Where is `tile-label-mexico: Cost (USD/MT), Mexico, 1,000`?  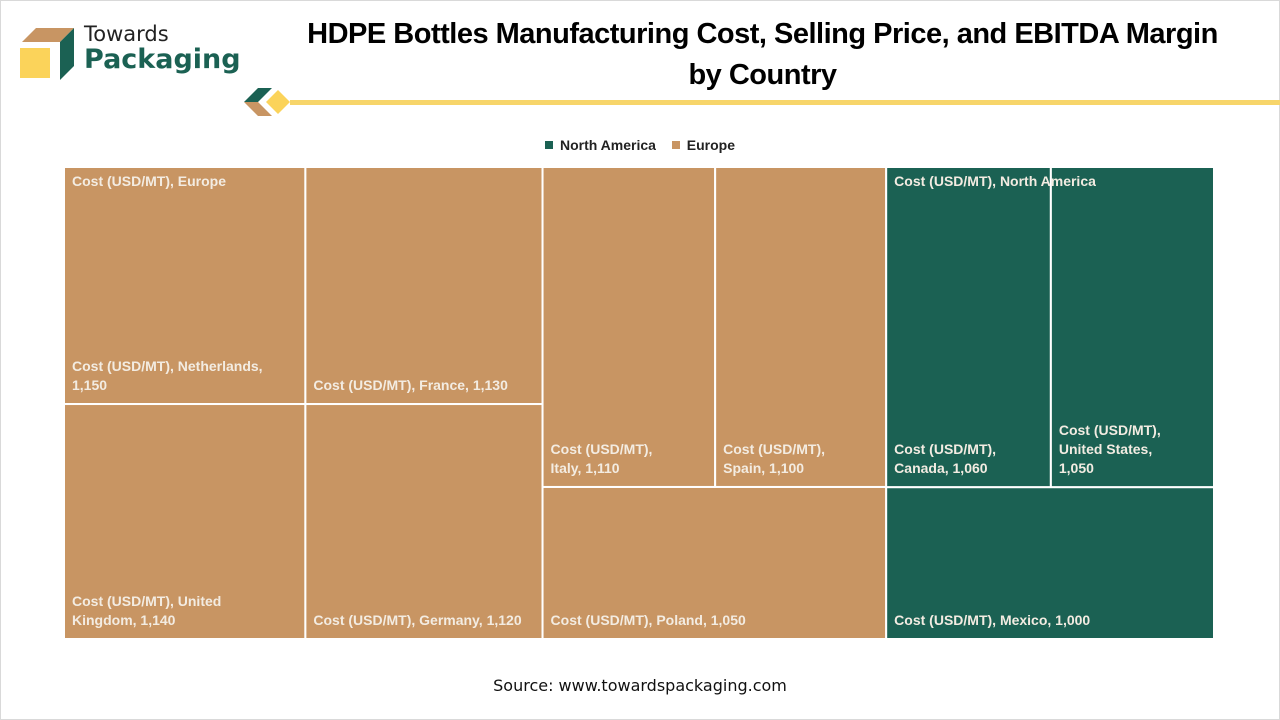
tile-label-mexico: Cost (USD/MT), Mexico, 1,000 is located at coordinates (992, 620).